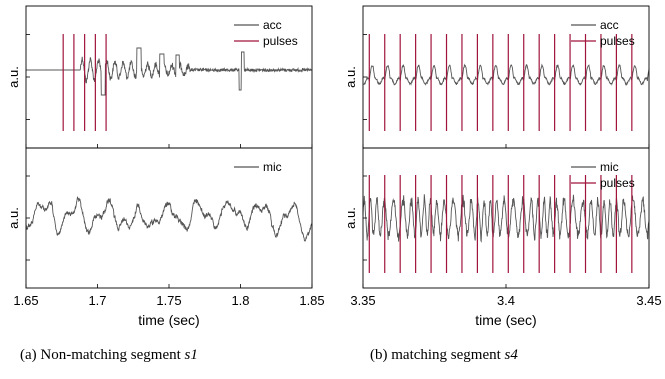  Describe the element at coordinates (169, 219) in the screenshot. I see `a-bottom-mic-line` at that location.